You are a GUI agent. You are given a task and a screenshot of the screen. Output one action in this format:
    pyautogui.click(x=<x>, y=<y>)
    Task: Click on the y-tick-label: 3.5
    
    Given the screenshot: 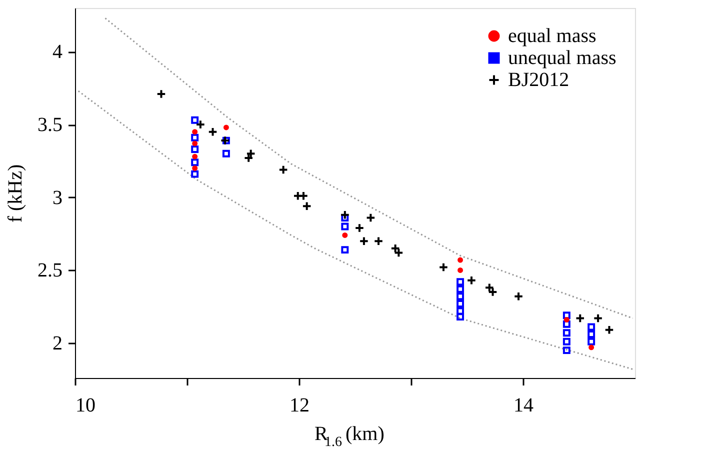 What is the action you would take?
    pyautogui.click(x=50, y=125)
    